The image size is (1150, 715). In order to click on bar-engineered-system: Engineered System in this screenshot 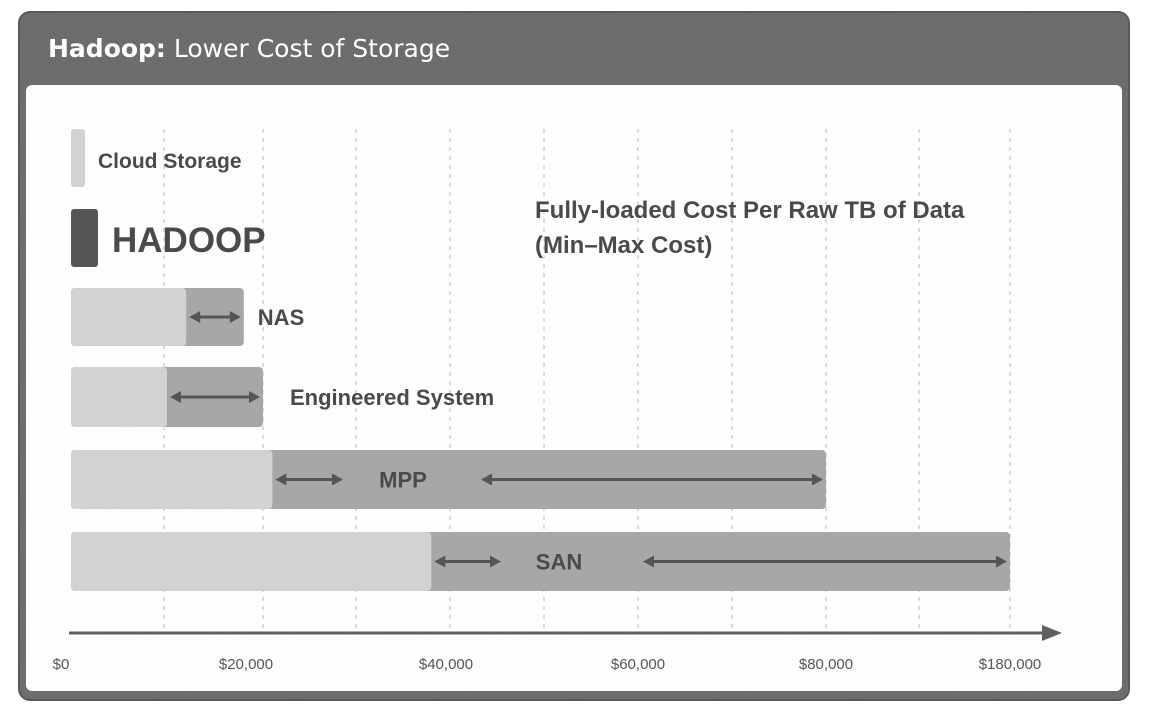, I will do `click(282, 397)`.